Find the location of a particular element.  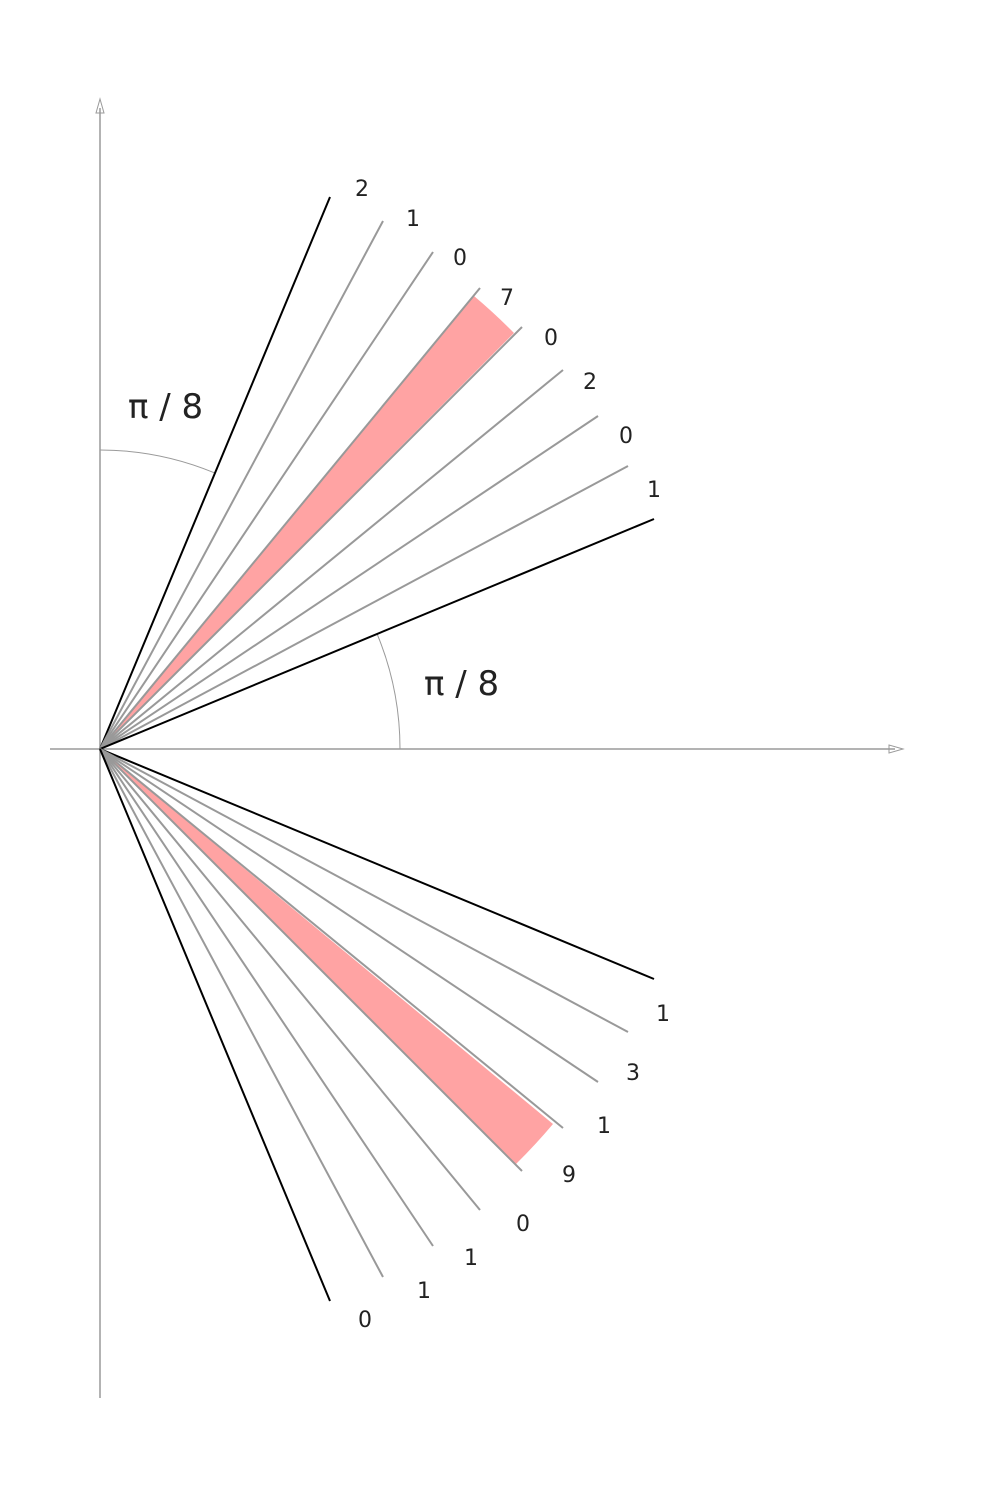

upper-digit: 7 is located at coordinates (507, 298).